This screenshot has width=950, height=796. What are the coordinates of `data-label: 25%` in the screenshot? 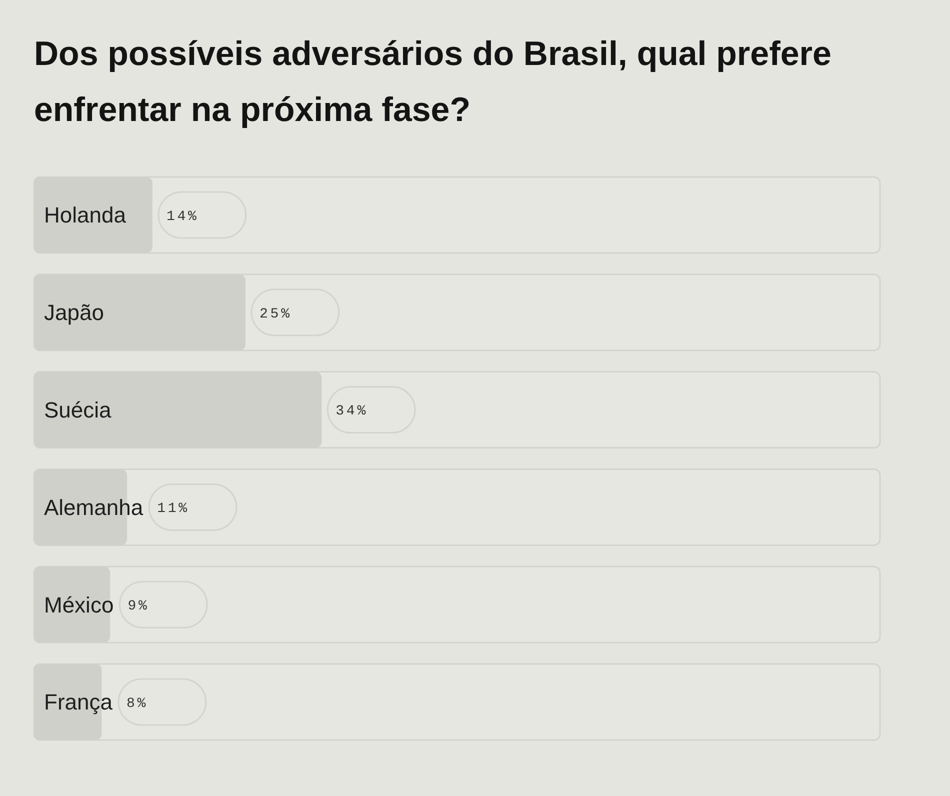 It's located at (276, 314).